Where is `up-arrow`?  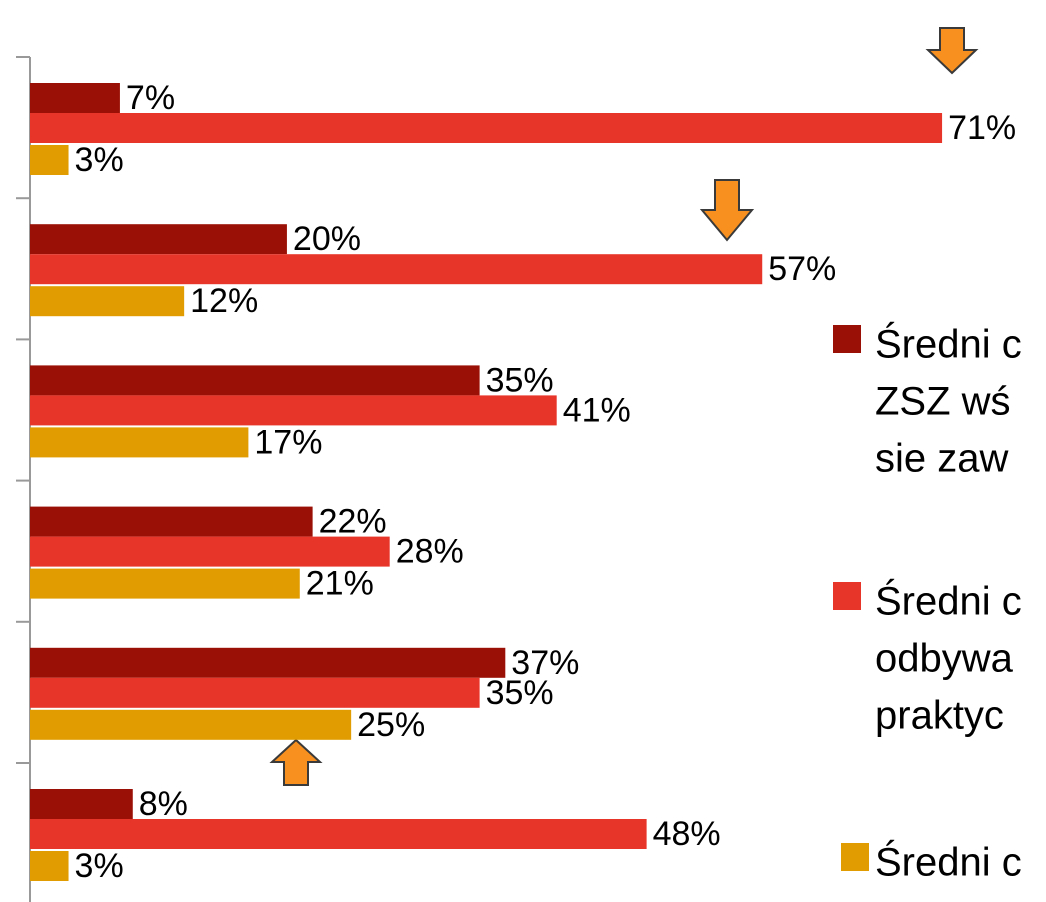
up-arrow is located at coordinates (296, 762).